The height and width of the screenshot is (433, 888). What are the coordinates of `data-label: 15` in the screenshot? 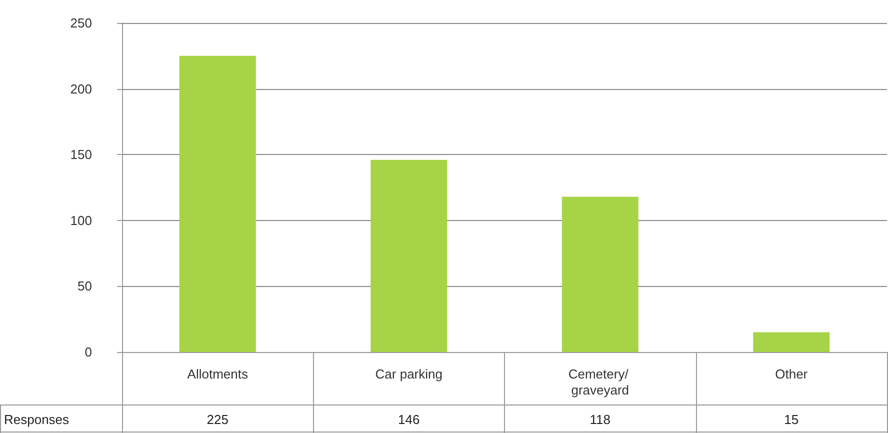 It's located at (791, 419).